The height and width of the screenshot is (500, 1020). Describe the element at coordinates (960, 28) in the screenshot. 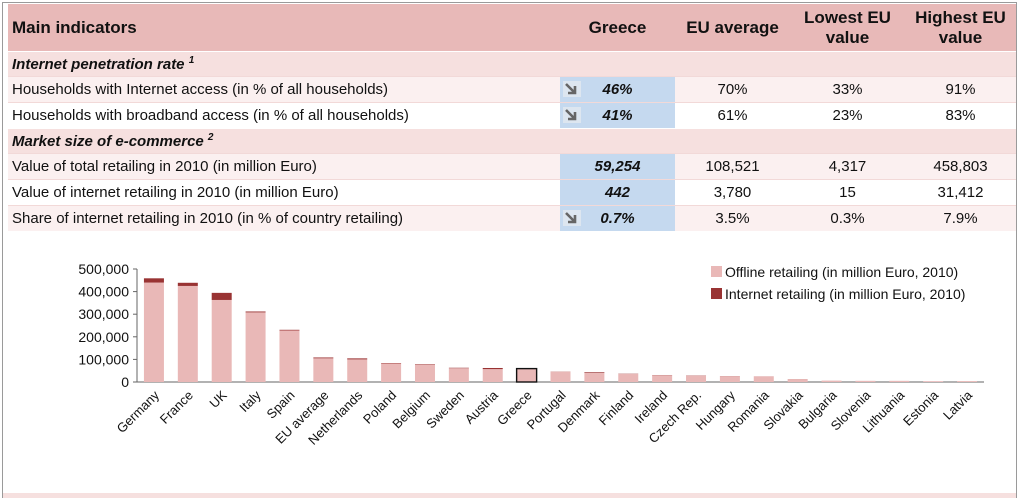

I see `header-highest-eu-value: Highest EU value` at that location.